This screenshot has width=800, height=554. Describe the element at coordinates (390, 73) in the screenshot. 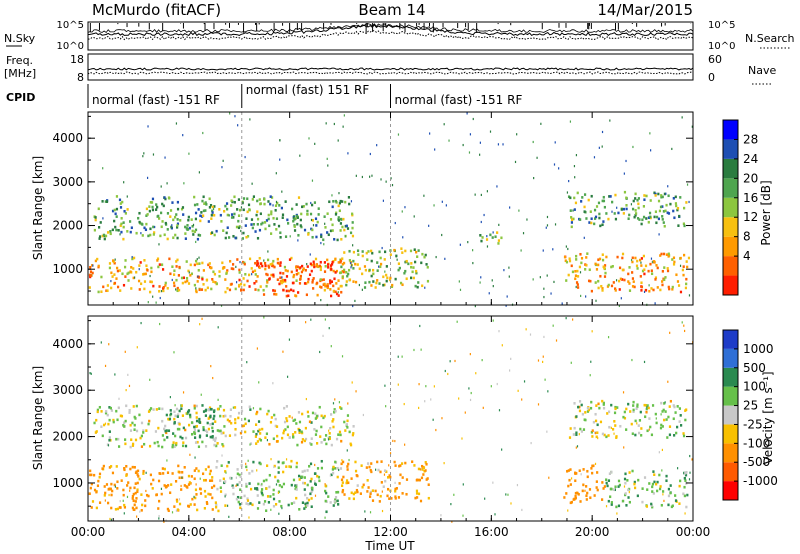

I see `nave-trace` at that location.